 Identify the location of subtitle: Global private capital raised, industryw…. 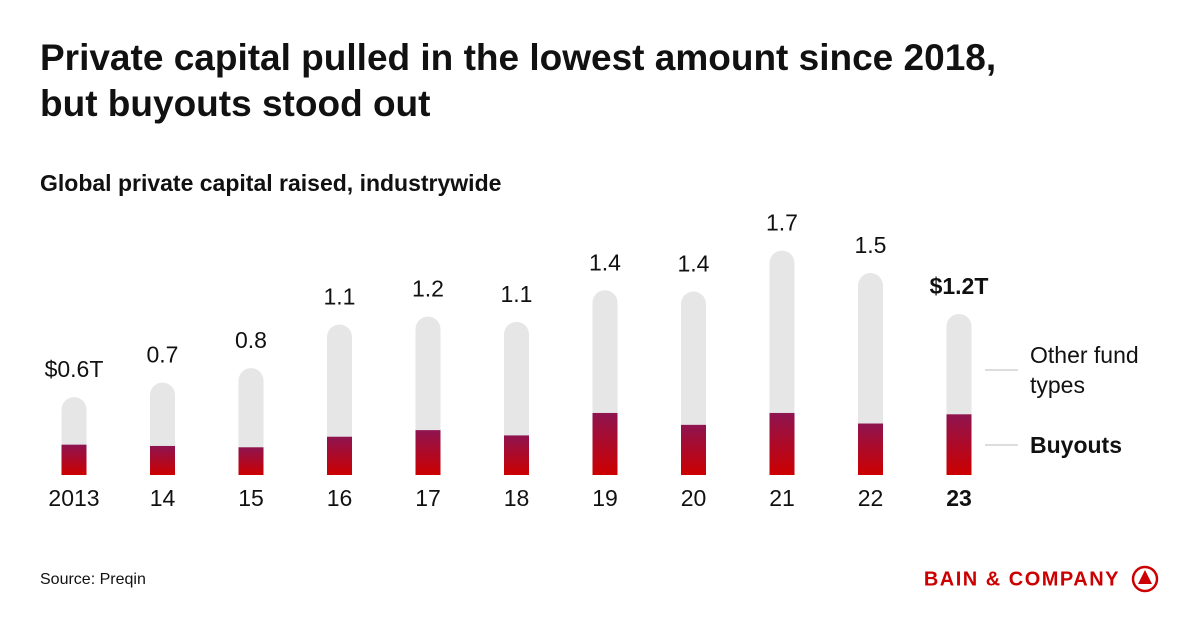
(270, 183).